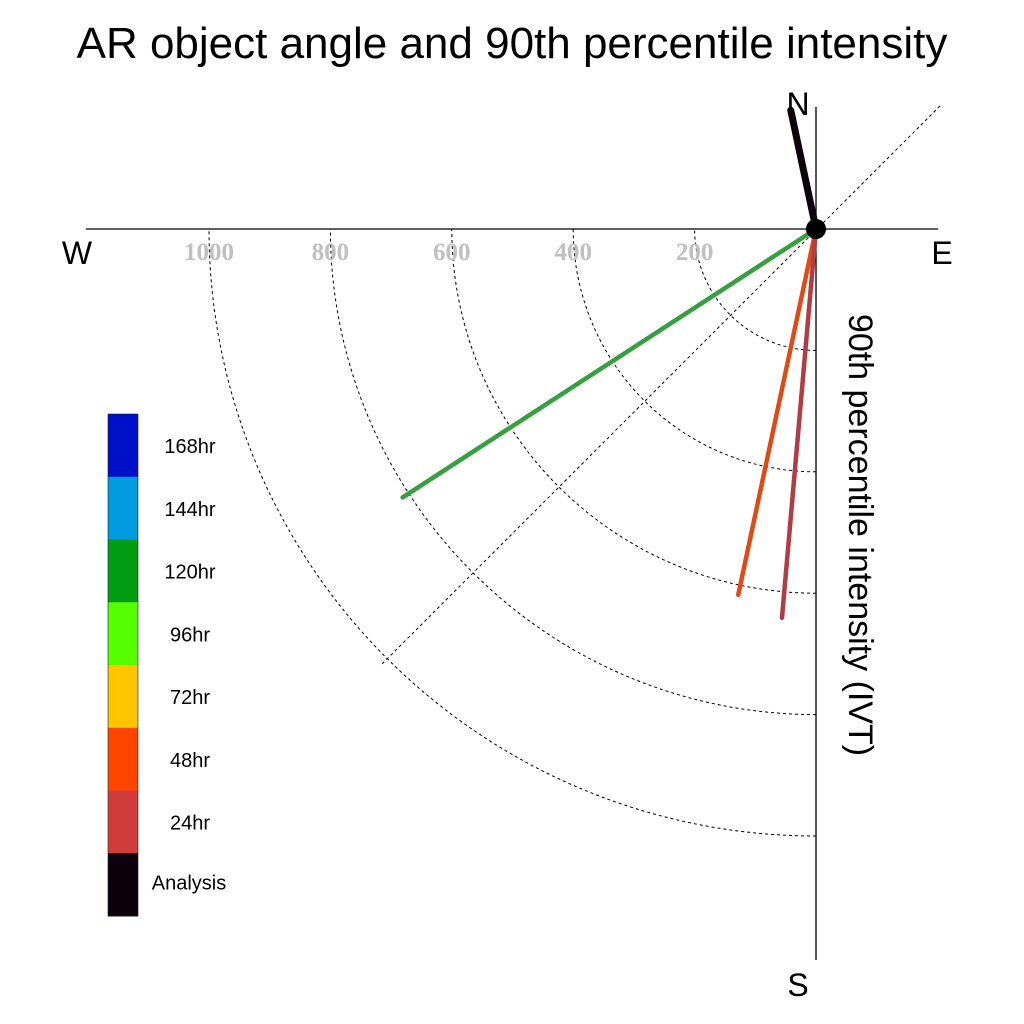  Describe the element at coordinates (189, 573) in the screenshot. I see `legend-label-120hr: 120hr` at that location.